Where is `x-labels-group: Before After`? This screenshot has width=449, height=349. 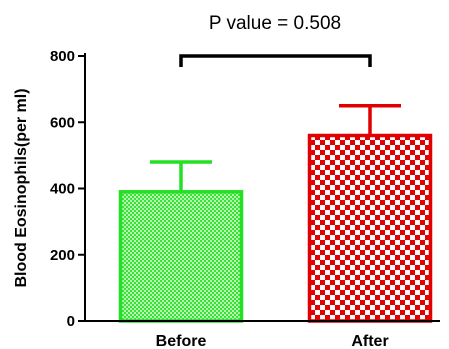
x-labels-group: Before After is located at coordinates (272, 341).